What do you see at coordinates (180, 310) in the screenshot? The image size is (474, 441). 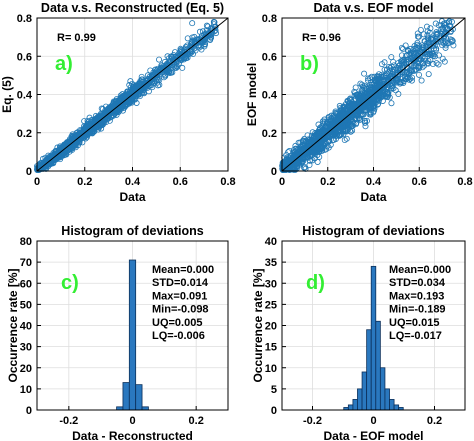 I see `stats-line: Min=-0.098` at bounding box center [180, 310].